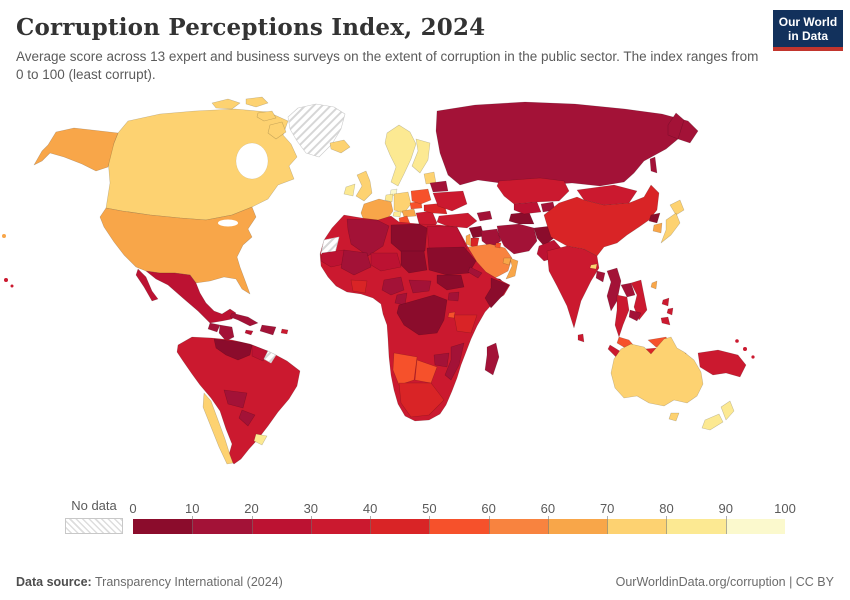  What do you see at coordinates (628, 289) in the screenshot?
I see `region-laos` at bounding box center [628, 289].